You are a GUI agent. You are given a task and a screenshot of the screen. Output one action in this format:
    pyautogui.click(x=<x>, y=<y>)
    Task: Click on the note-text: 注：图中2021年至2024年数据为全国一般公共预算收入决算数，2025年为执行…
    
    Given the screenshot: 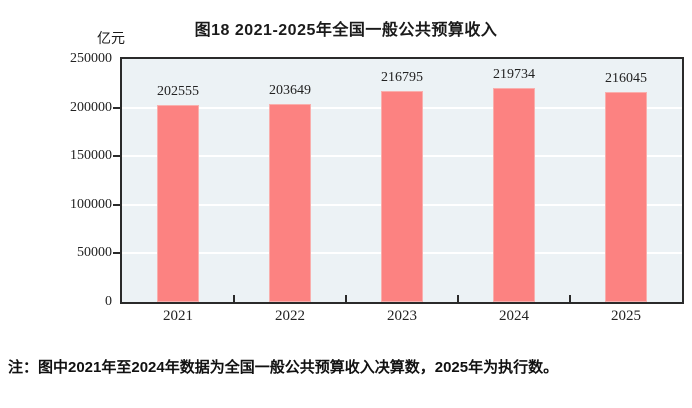 What is the action you would take?
    pyautogui.click(x=283, y=367)
    